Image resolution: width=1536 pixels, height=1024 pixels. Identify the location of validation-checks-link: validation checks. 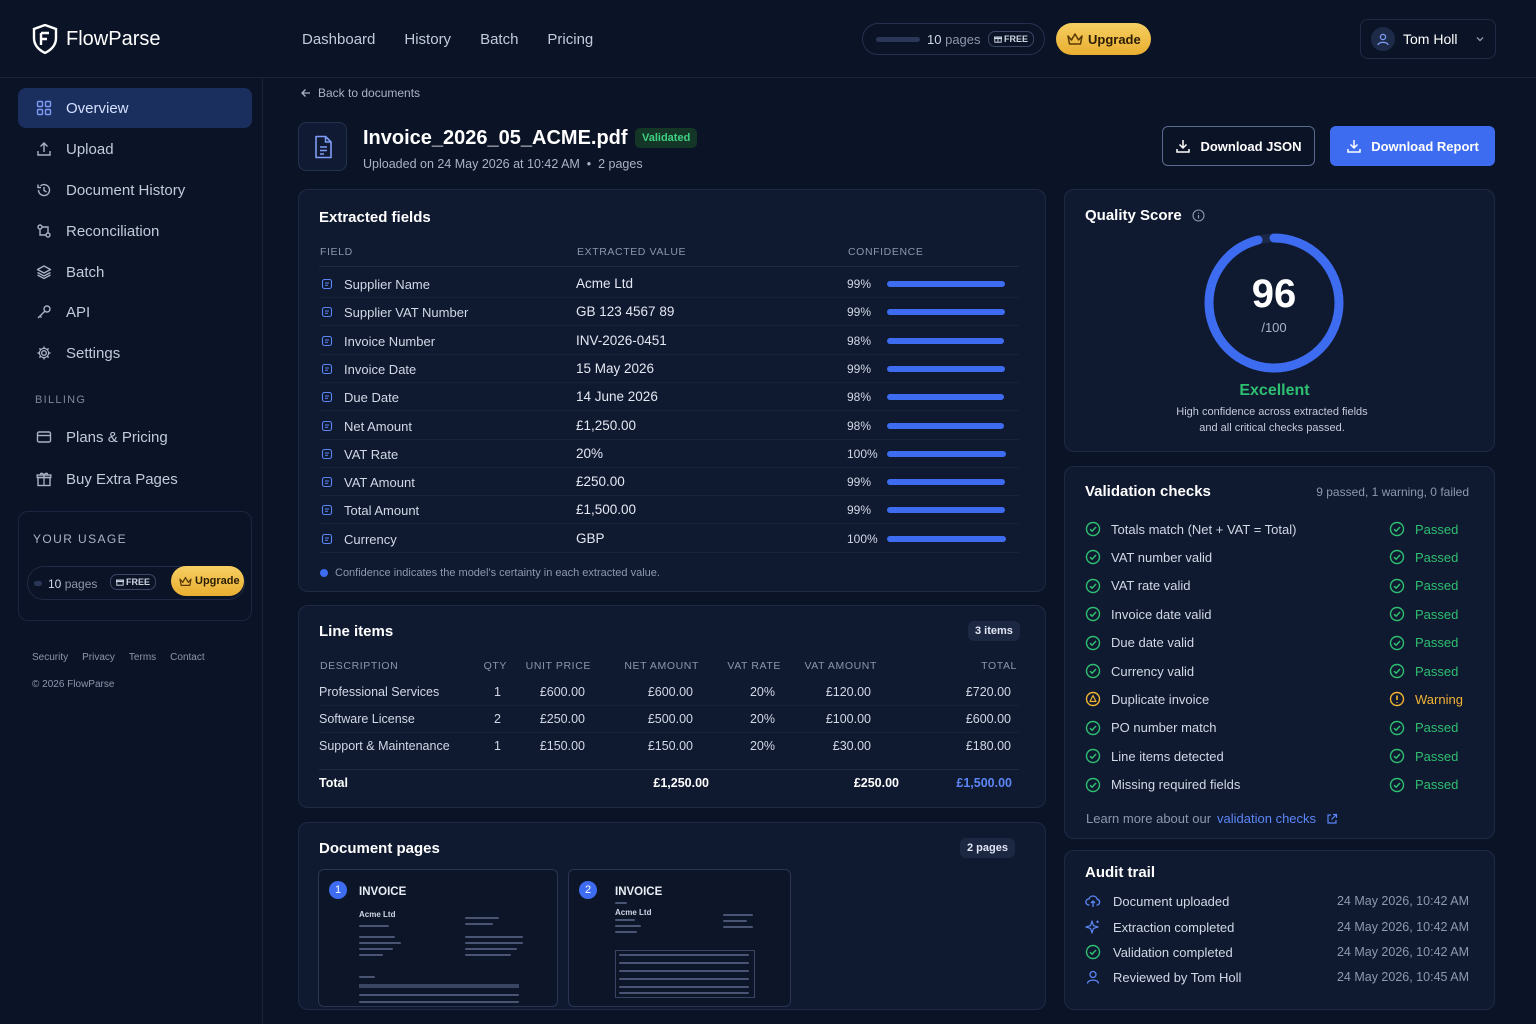
(1267, 818).